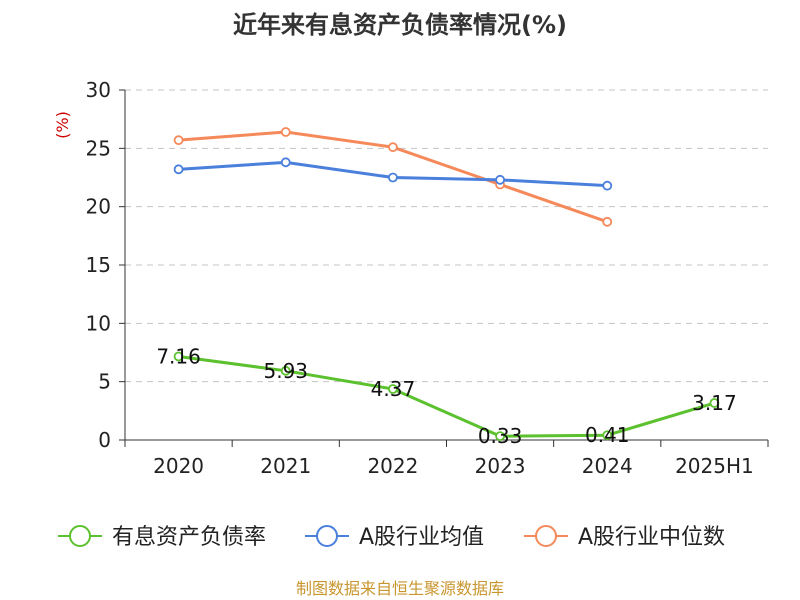  Describe the element at coordinates (400, 588) in the screenshot. I see `source-note: 制图数据来自恒生聚源数据库` at that location.